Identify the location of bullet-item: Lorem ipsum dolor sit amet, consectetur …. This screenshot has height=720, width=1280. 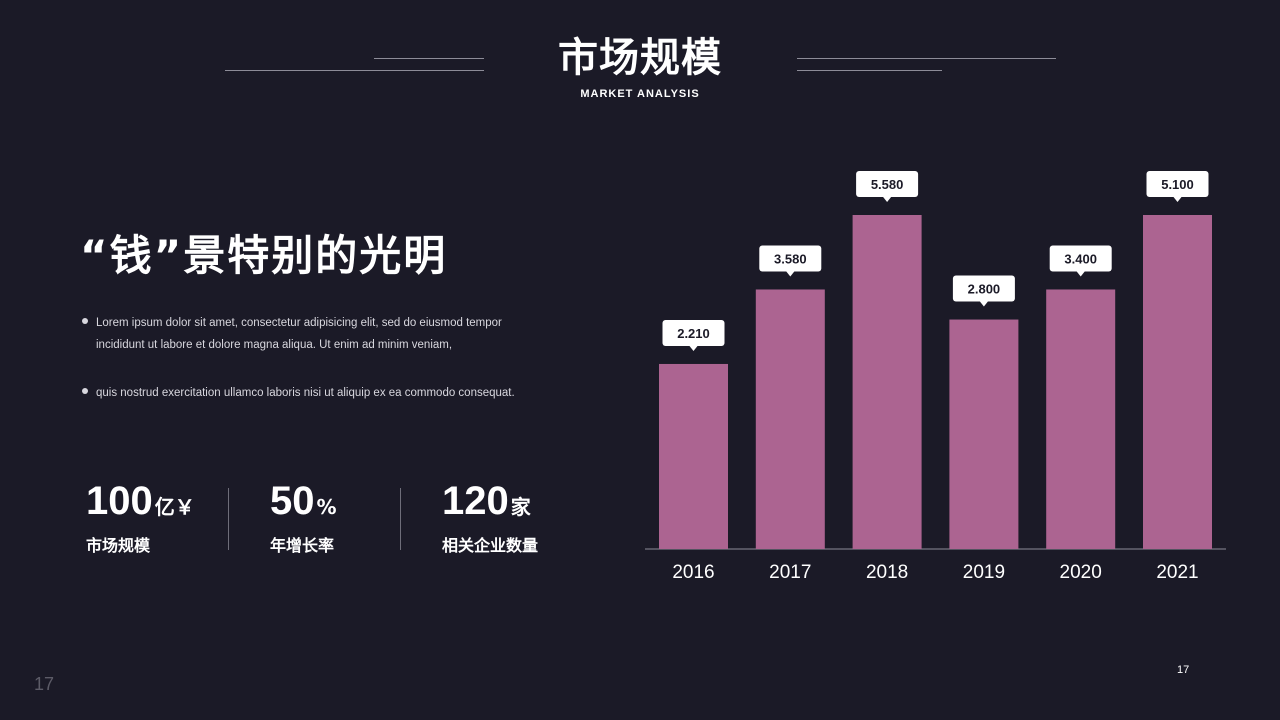
(312, 334).